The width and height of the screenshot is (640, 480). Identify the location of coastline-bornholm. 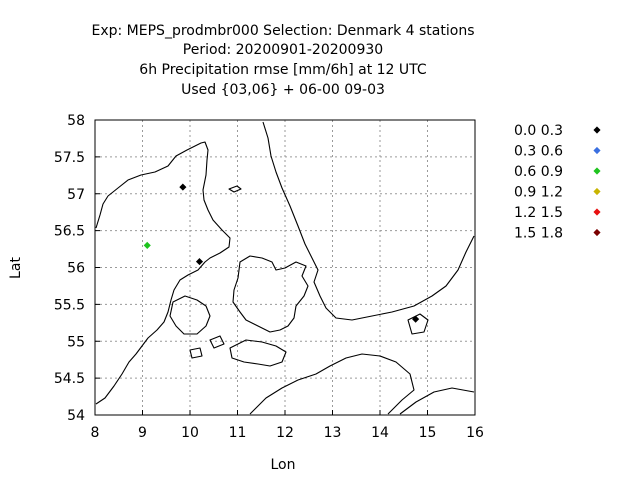
(418, 324).